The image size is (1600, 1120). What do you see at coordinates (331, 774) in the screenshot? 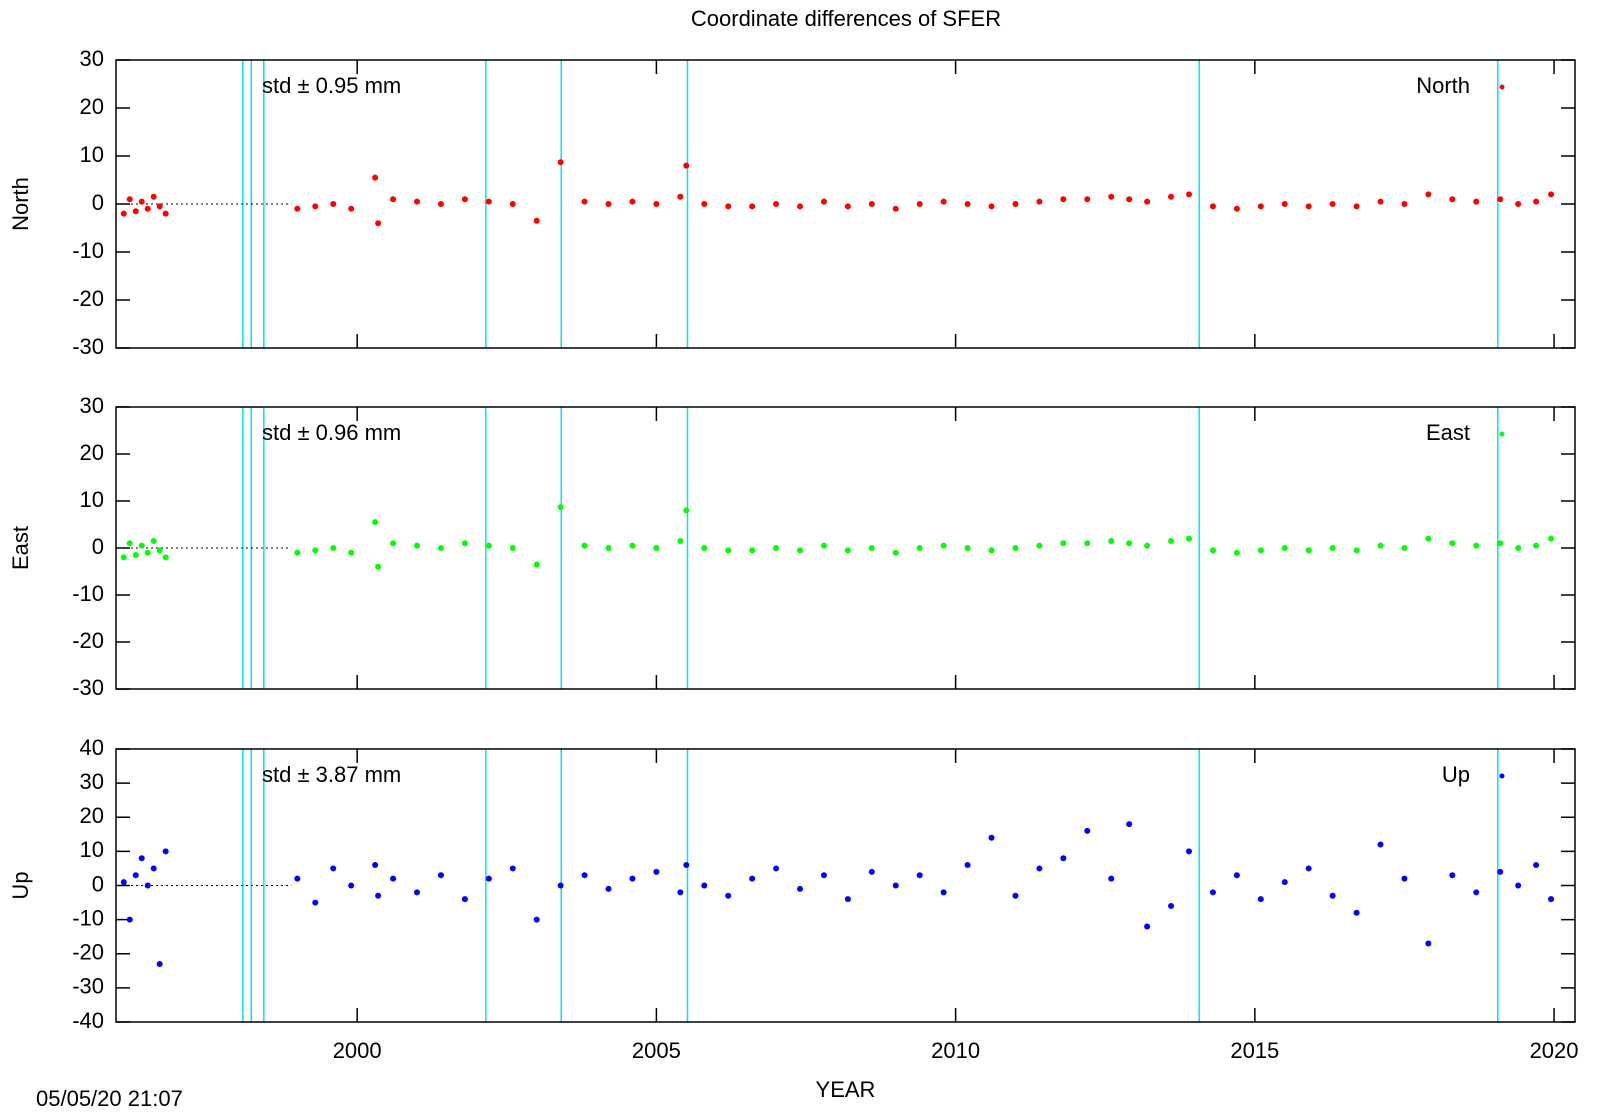
I see `std-annotation: std ± 3.87 mm` at bounding box center [331, 774].